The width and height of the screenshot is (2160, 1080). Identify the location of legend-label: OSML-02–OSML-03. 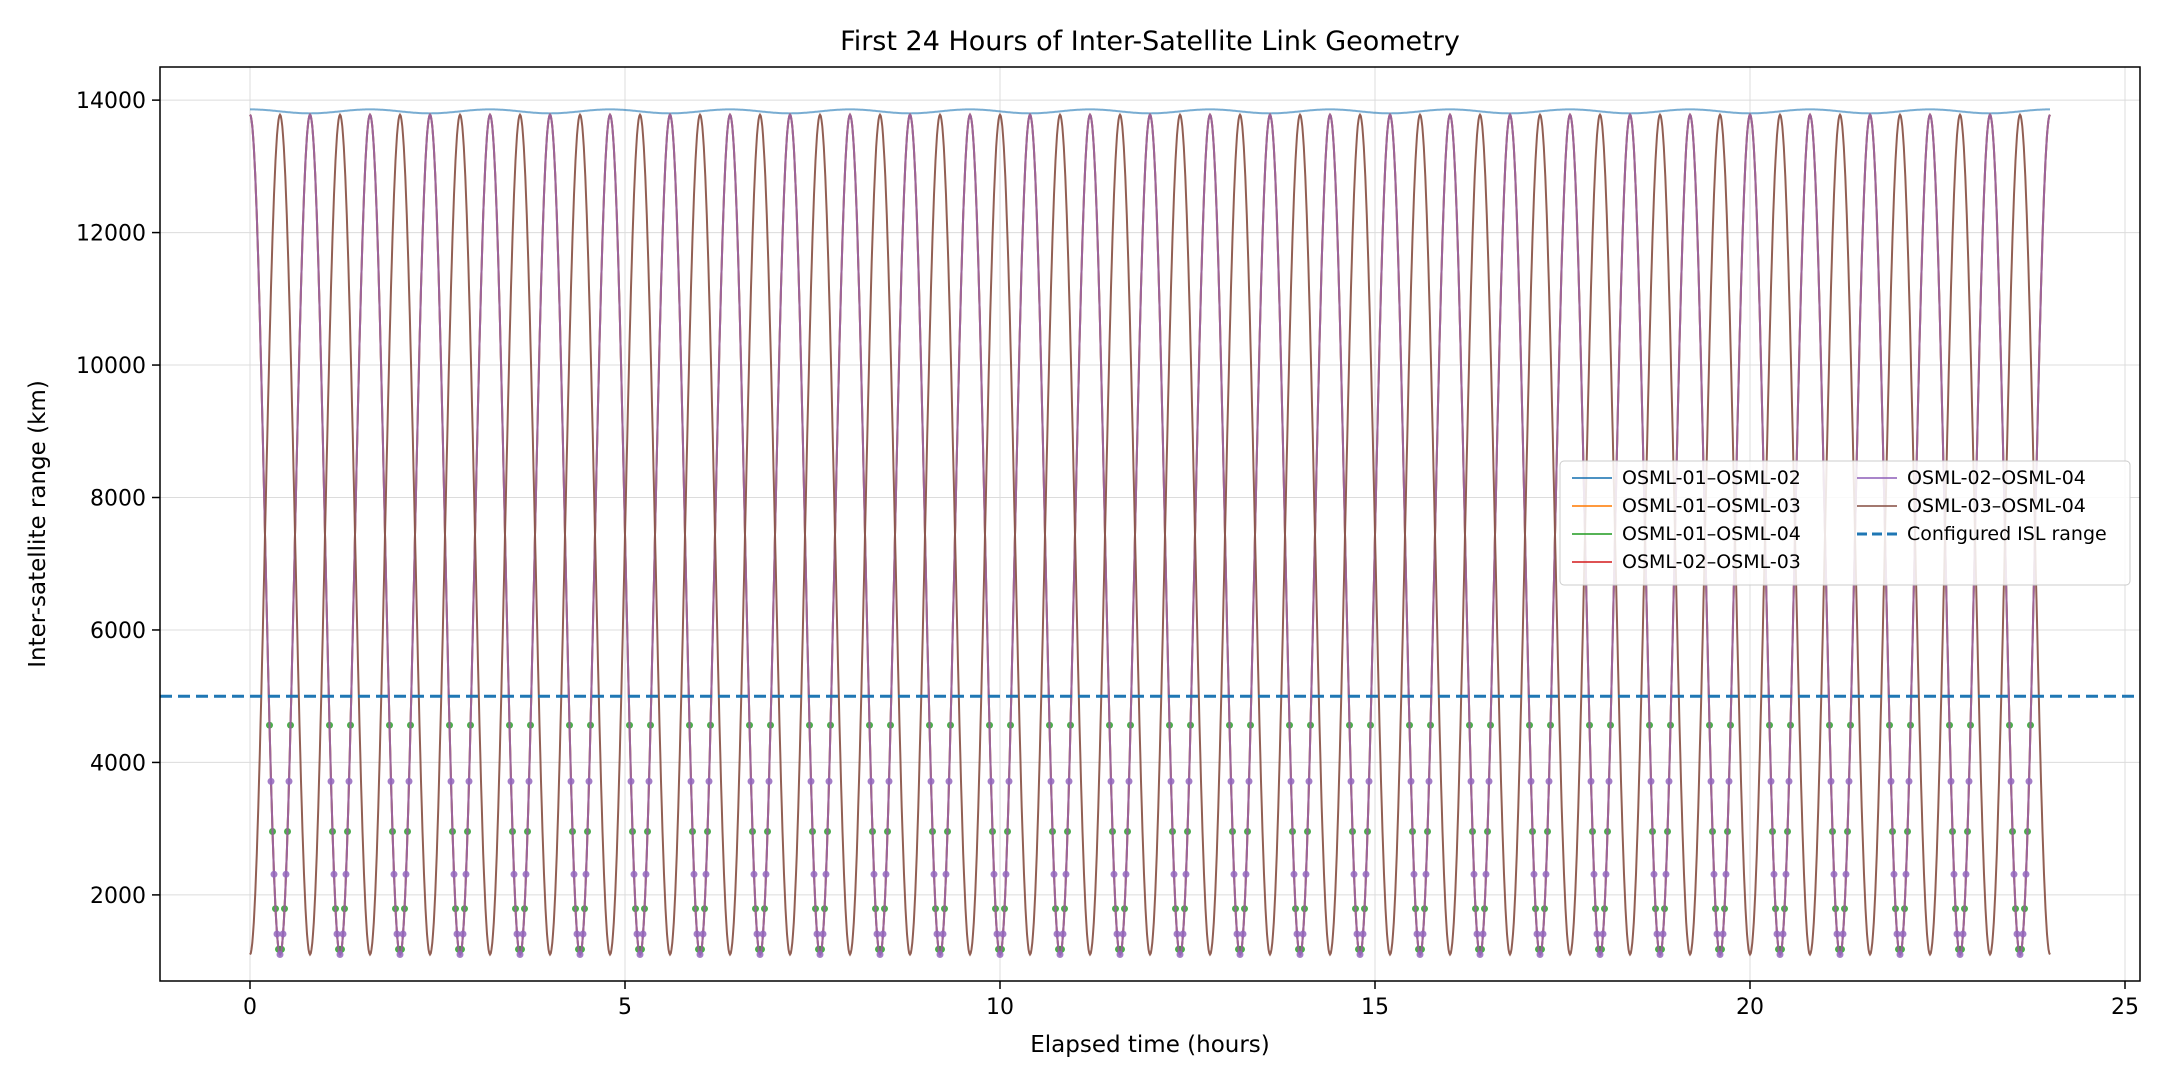
(1711, 562).